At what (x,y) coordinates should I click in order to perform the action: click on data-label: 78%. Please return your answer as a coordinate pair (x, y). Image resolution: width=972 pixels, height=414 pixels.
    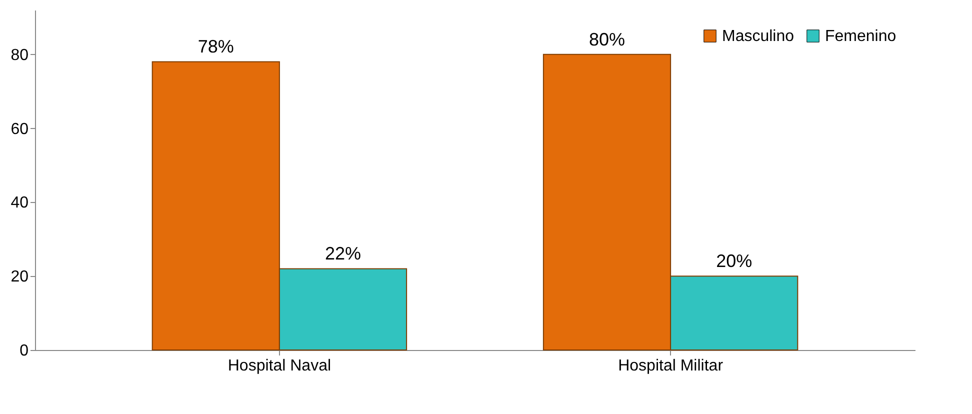
    Looking at the image, I should click on (216, 46).